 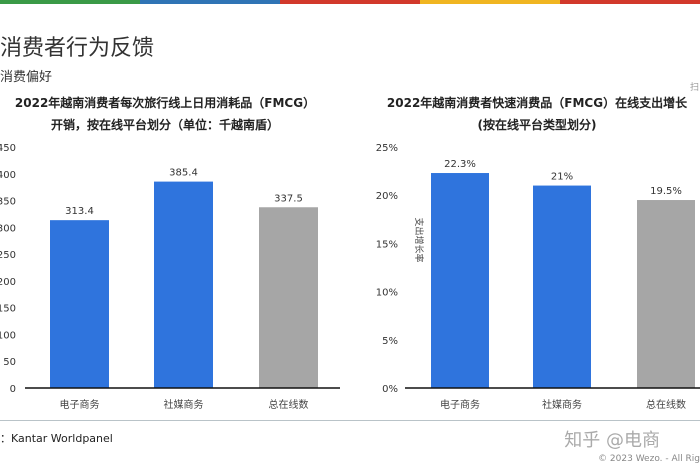 I want to click on y-tick-label: 300, so click(x=8, y=228).